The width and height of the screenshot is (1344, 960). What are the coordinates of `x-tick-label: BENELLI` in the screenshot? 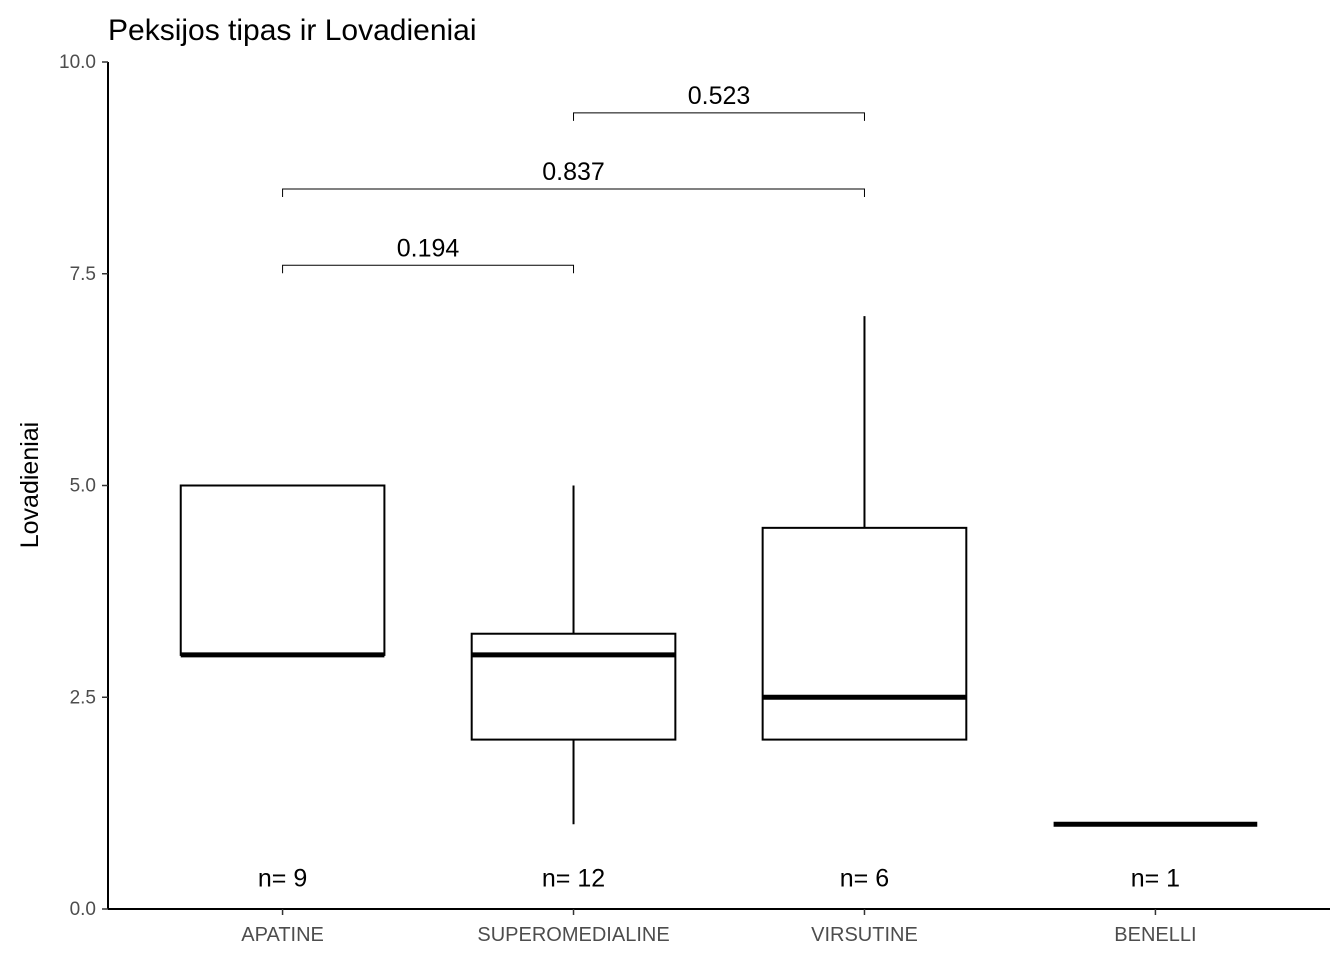 It's located at (1155, 935).